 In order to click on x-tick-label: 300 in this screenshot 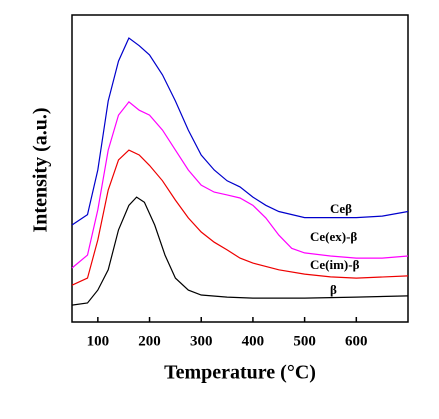, I will do `click(201, 341)`.